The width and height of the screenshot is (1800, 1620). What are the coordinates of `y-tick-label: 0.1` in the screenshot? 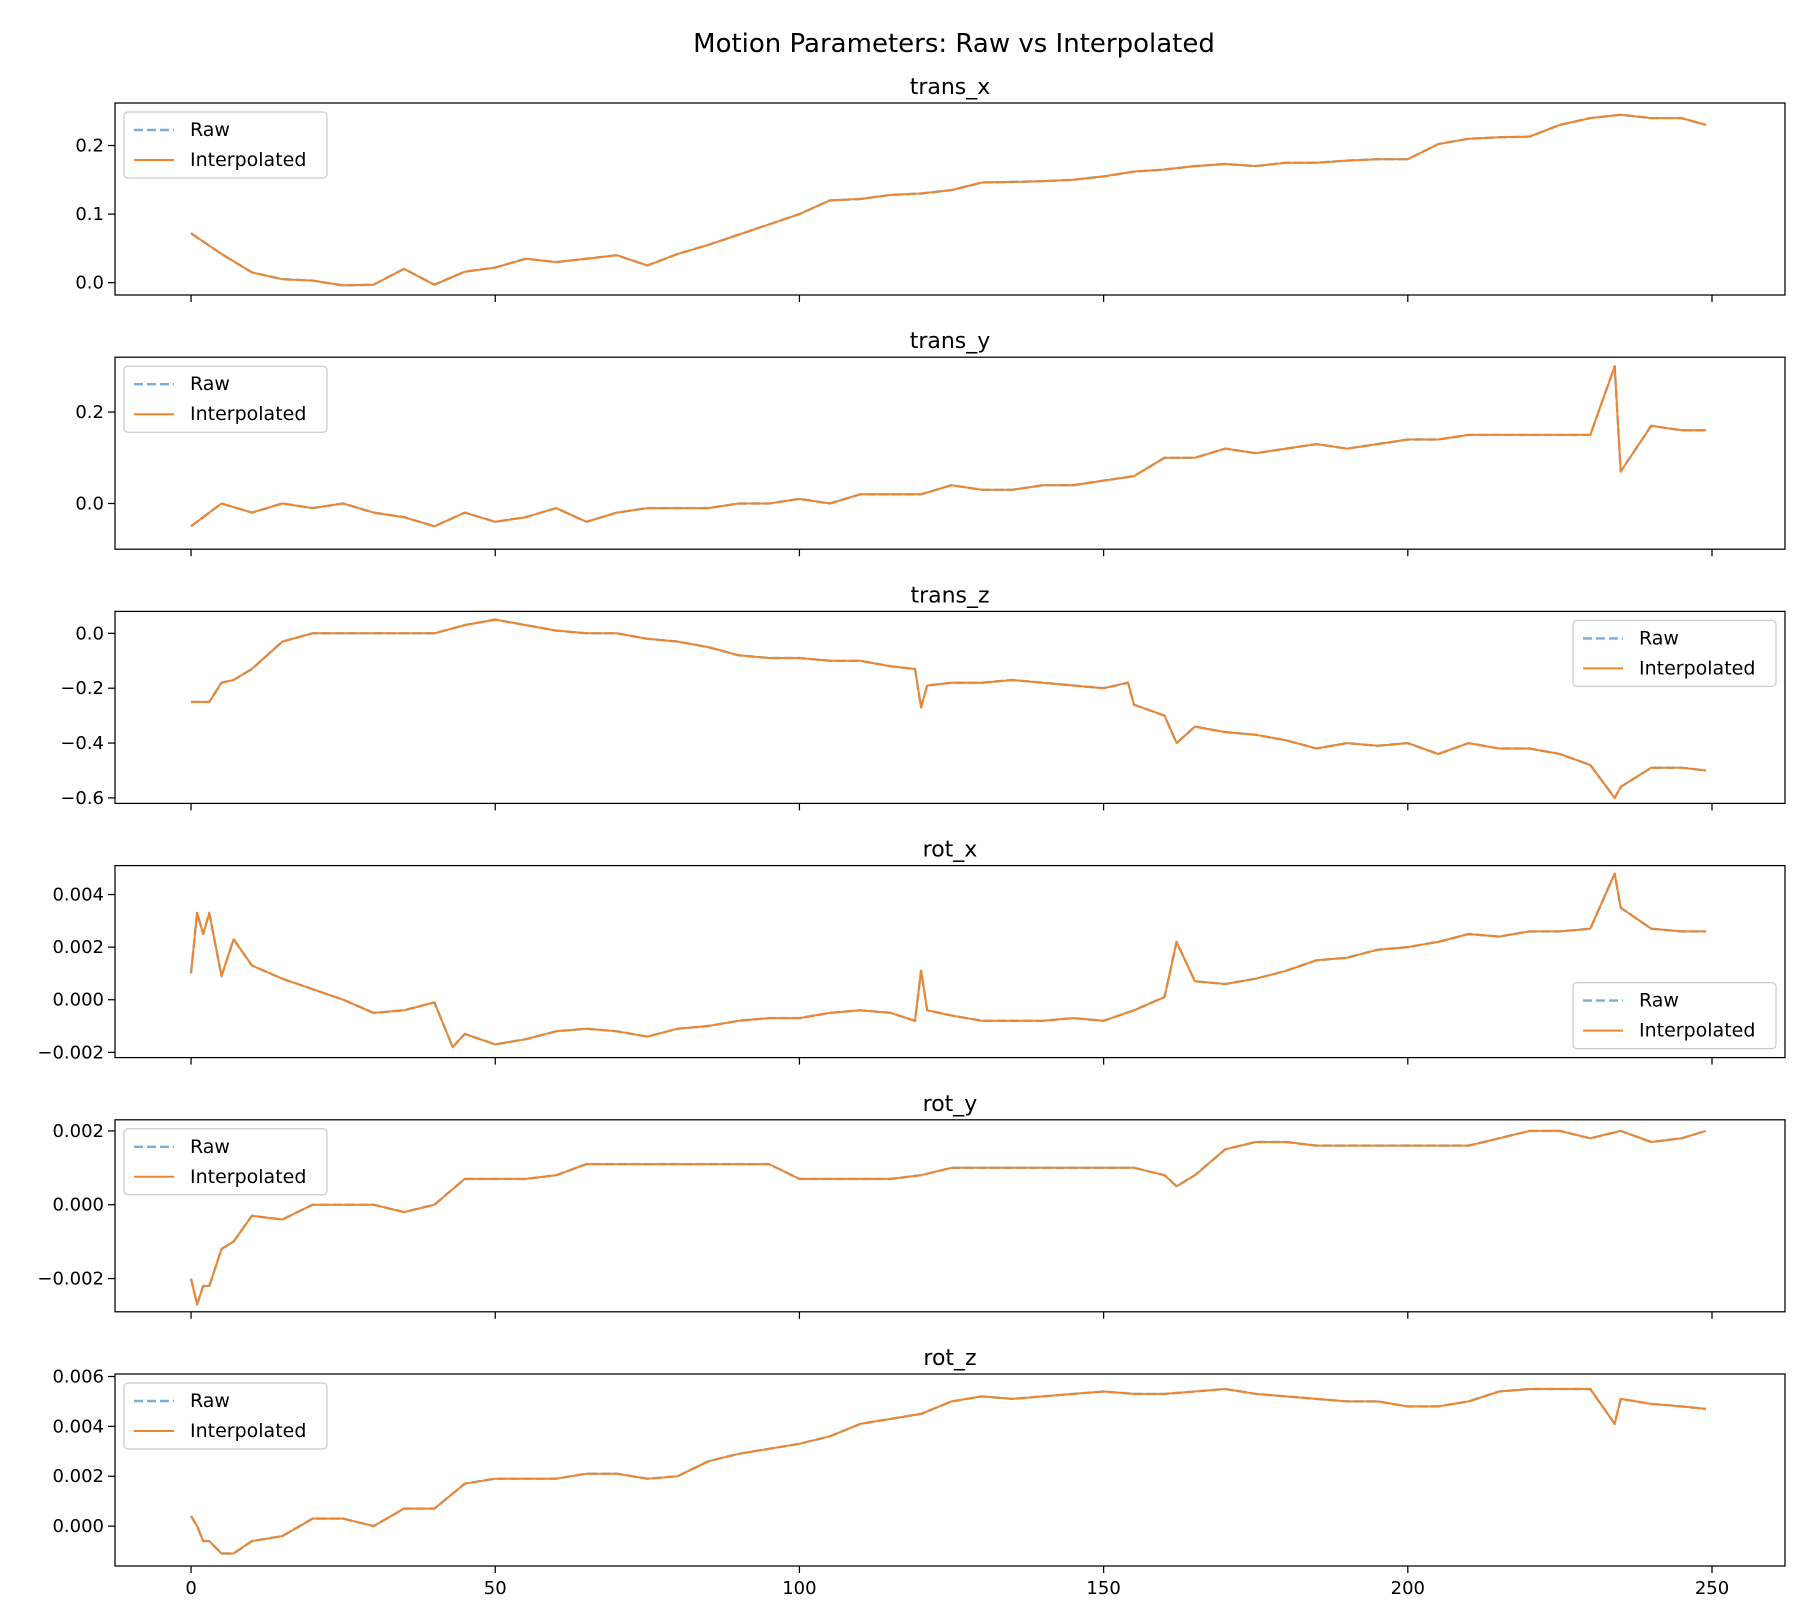 It's located at (89, 214).